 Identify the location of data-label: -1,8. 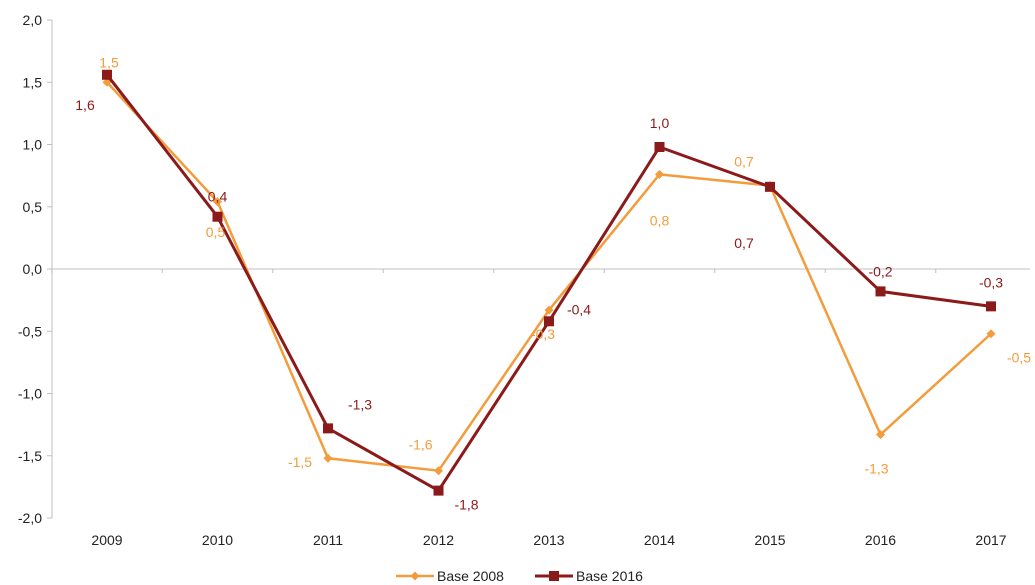
(466, 505).